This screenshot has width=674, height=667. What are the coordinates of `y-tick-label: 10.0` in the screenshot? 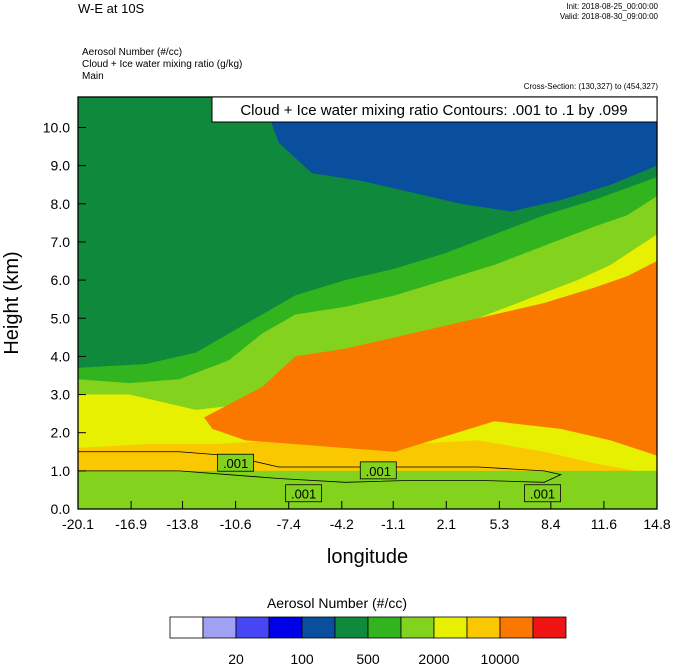 It's located at (56, 128).